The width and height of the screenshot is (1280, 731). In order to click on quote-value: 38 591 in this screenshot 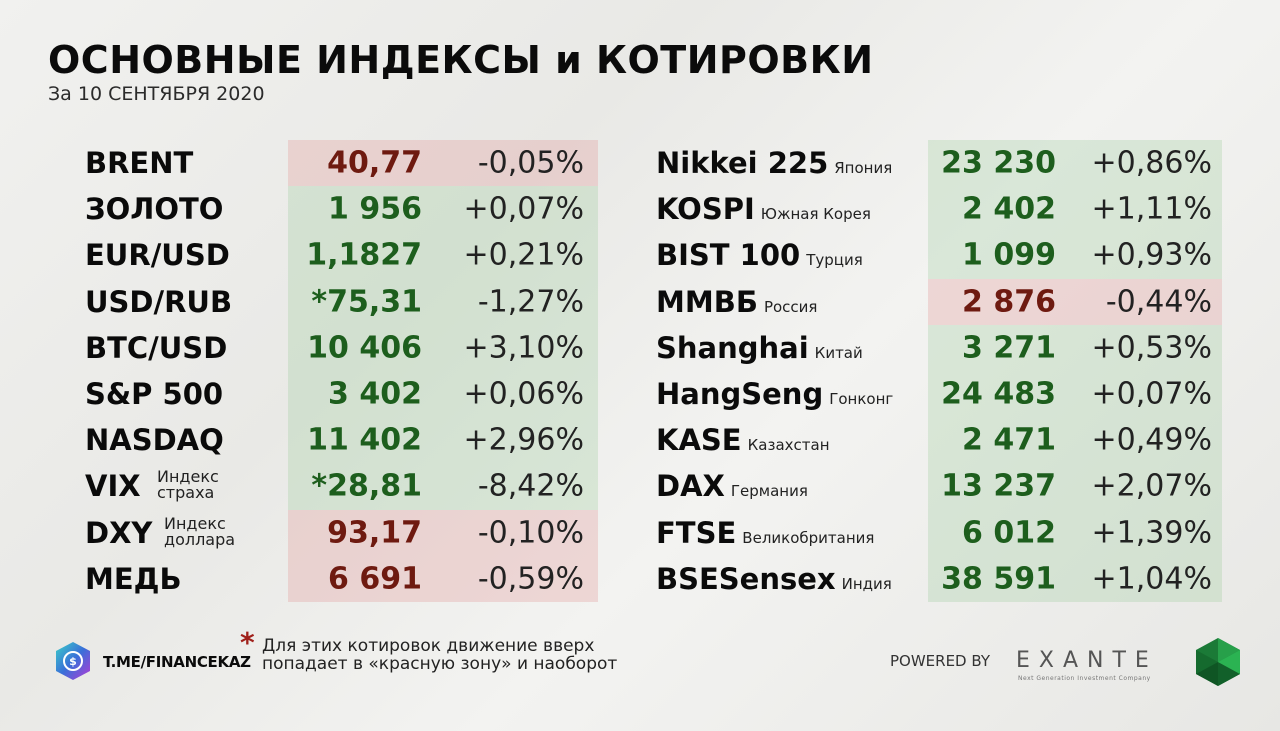, I will do `click(998, 579)`.